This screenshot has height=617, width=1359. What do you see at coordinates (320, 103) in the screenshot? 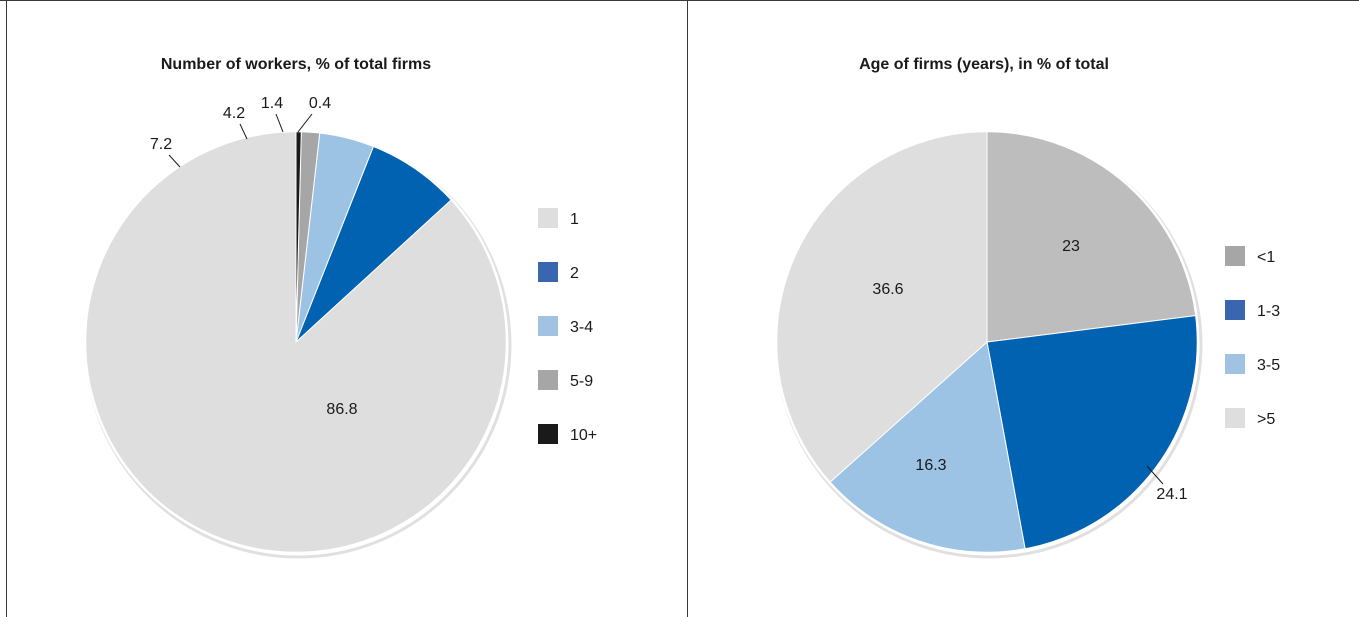
I see `worker-count-data-label-10-plus: 0.4` at bounding box center [320, 103].